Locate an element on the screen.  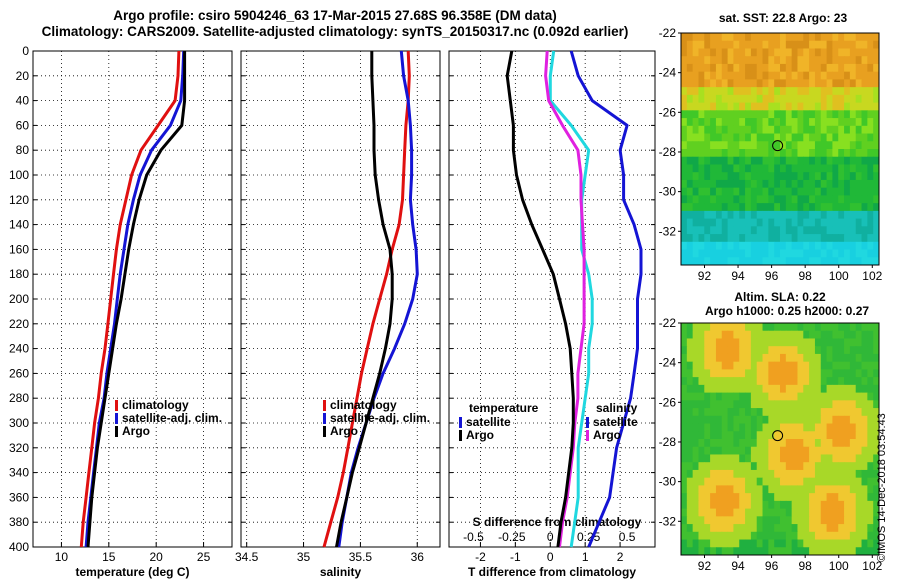
x-tick-label: 2 is located at coordinates (620, 557).